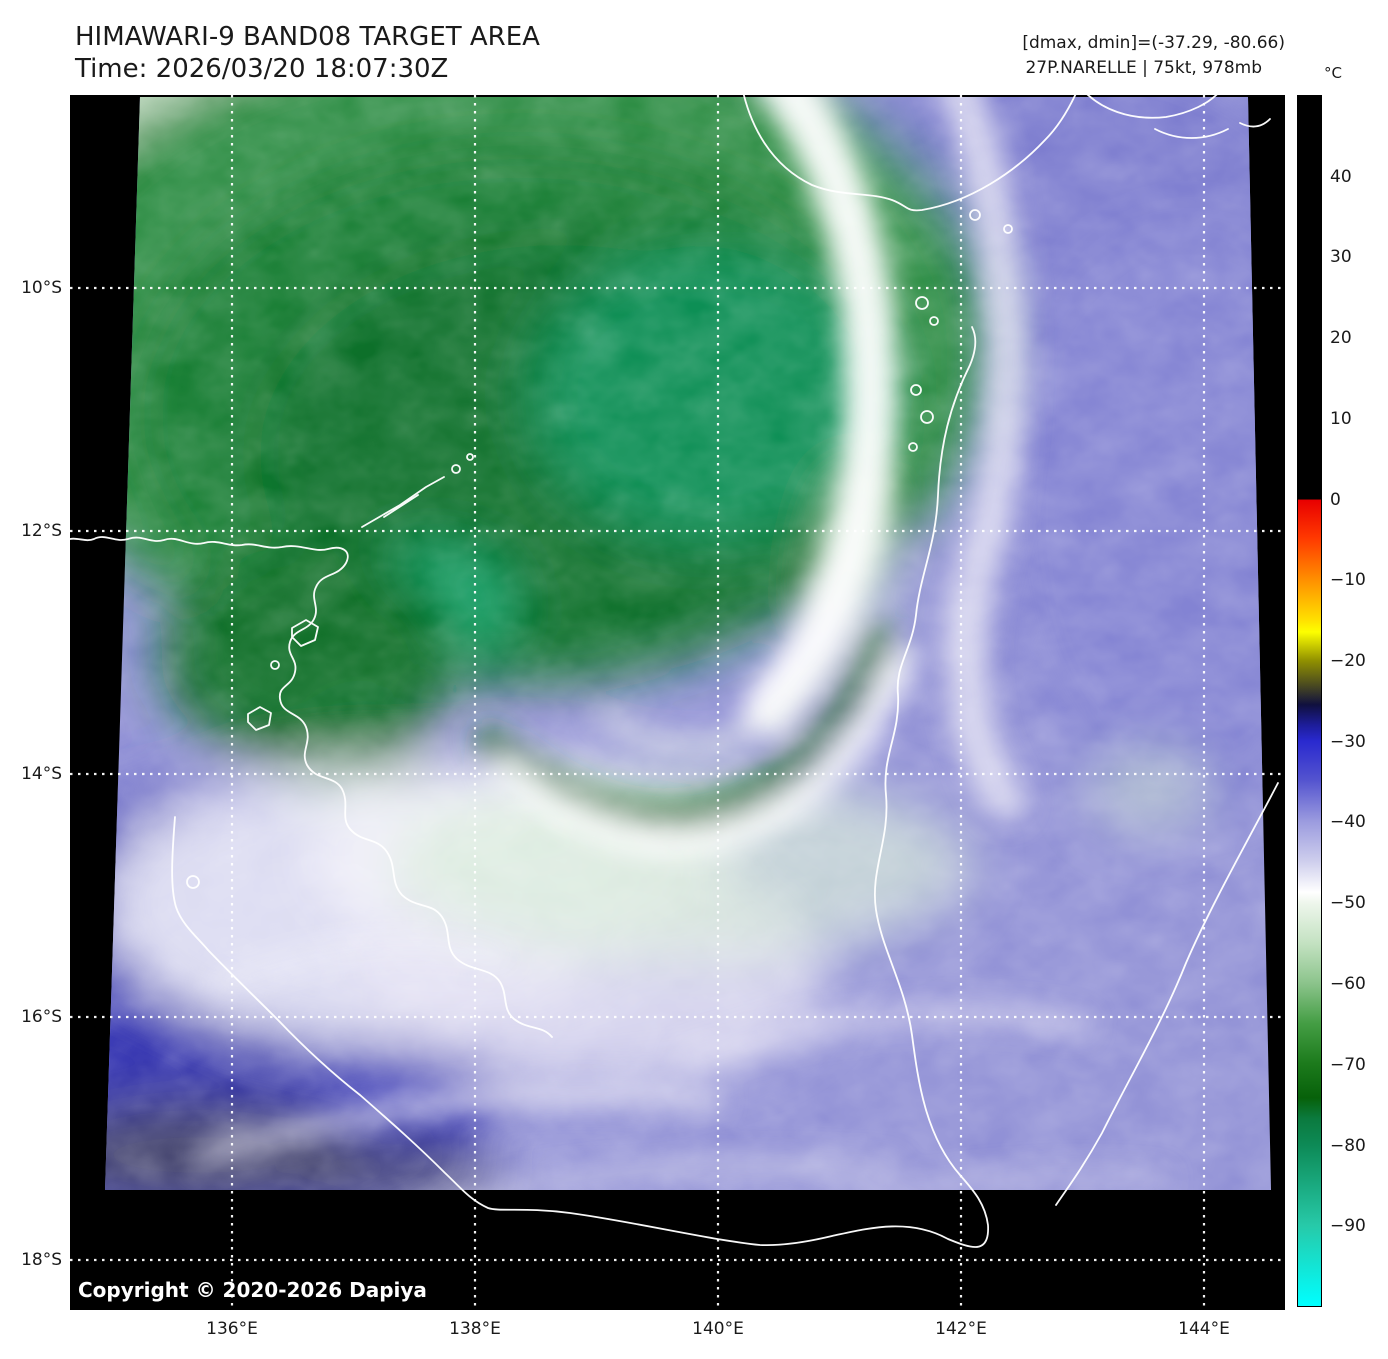  I want to click on temperature-colorbar, so click(1309, 701).